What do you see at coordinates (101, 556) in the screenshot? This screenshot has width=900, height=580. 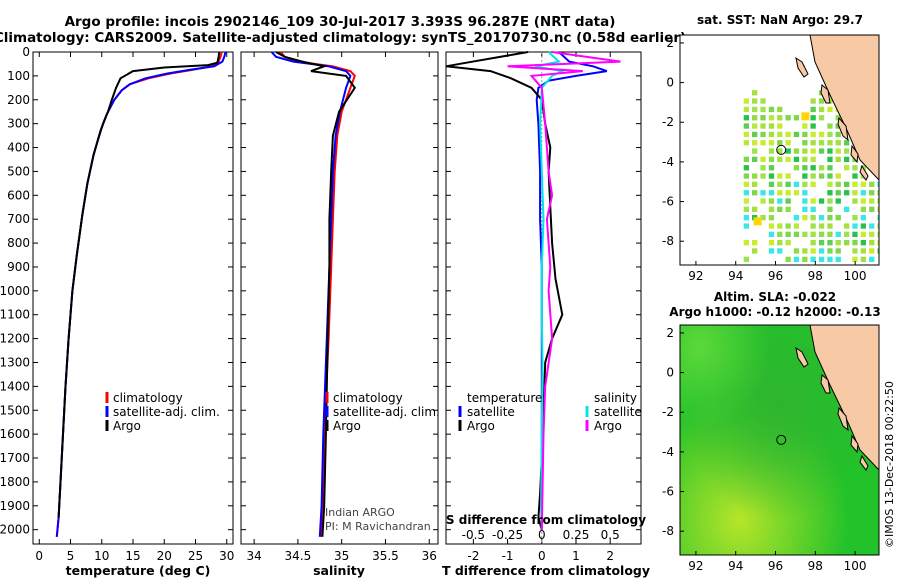 I see `x-tick-label: 10` at bounding box center [101, 556].